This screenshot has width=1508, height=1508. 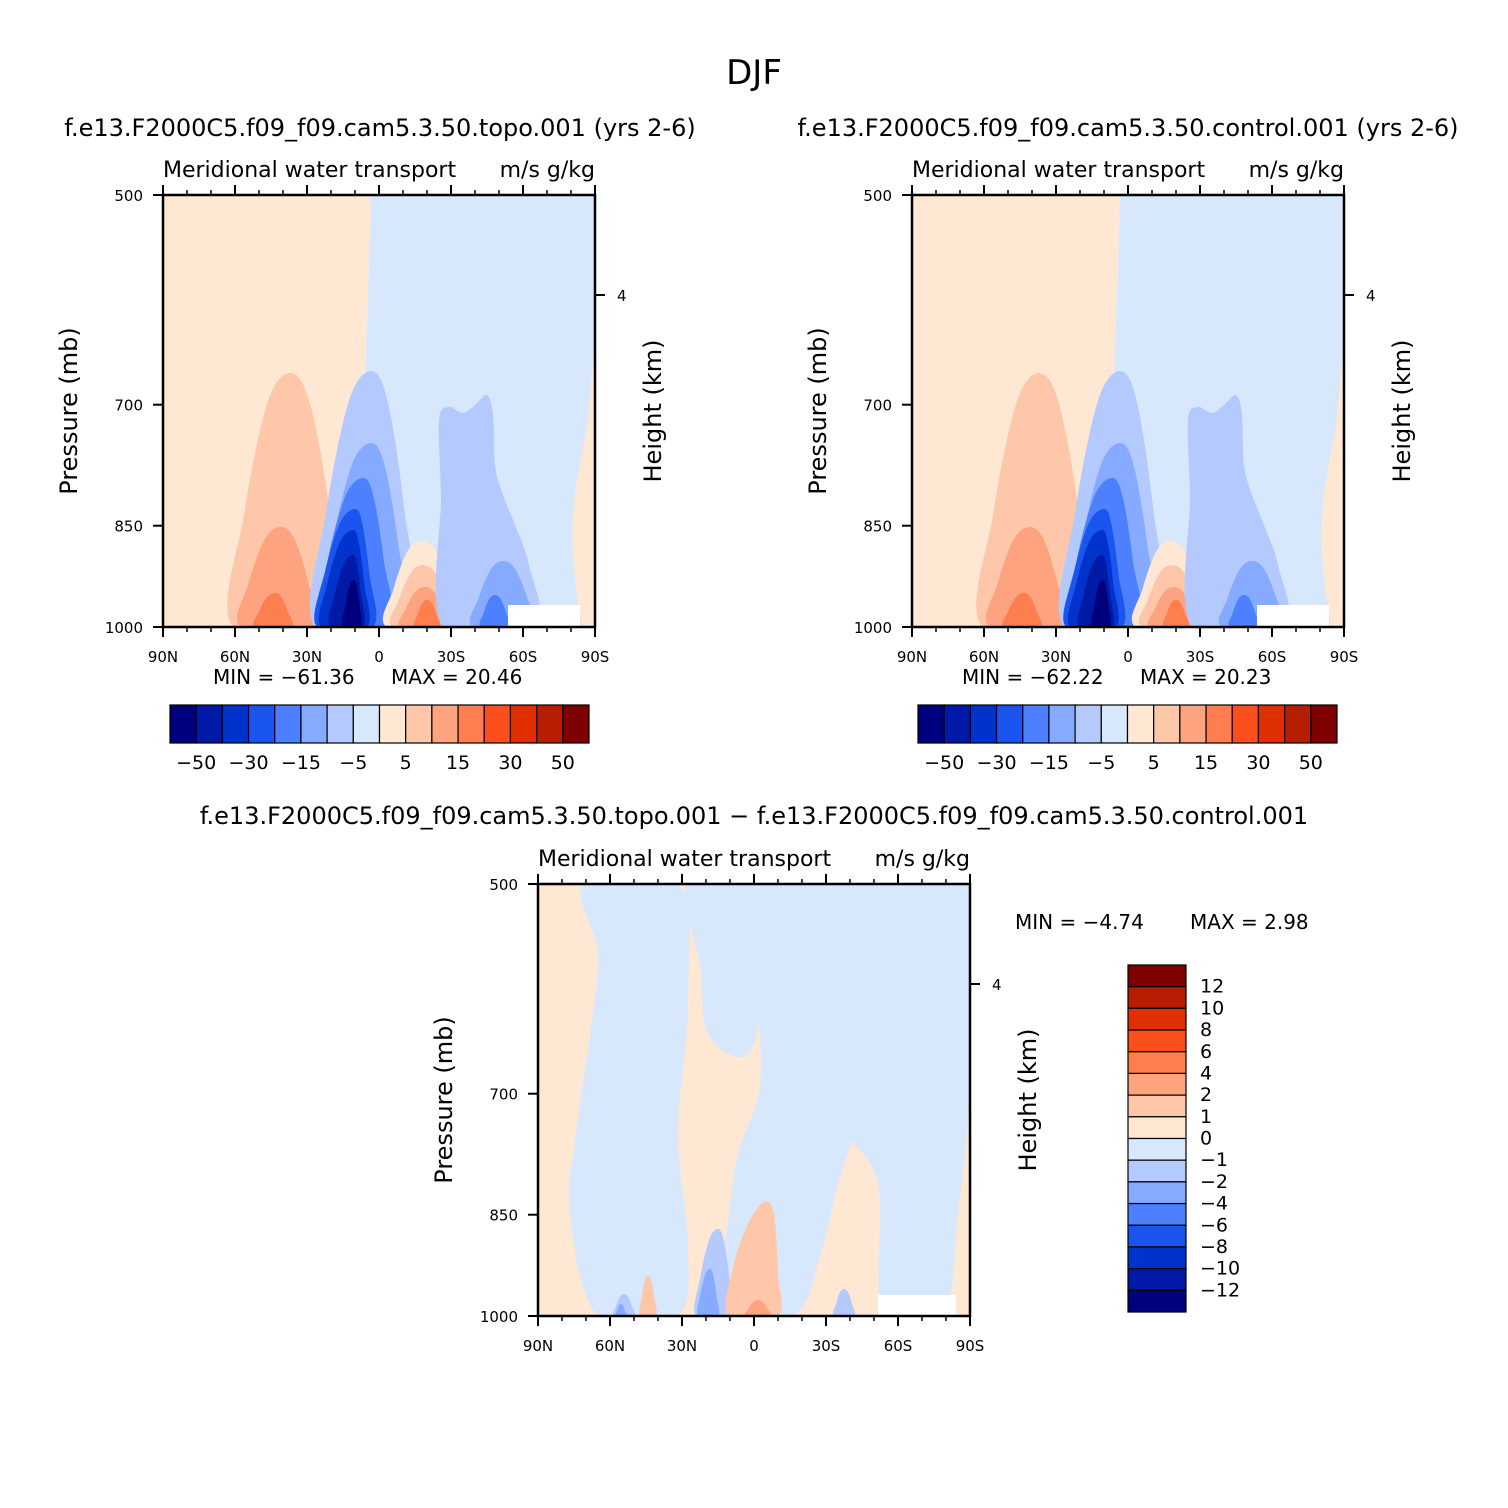 What do you see at coordinates (284, 677) in the screenshot?
I see `min-label: MIN = −61.36` at bounding box center [284, 677].